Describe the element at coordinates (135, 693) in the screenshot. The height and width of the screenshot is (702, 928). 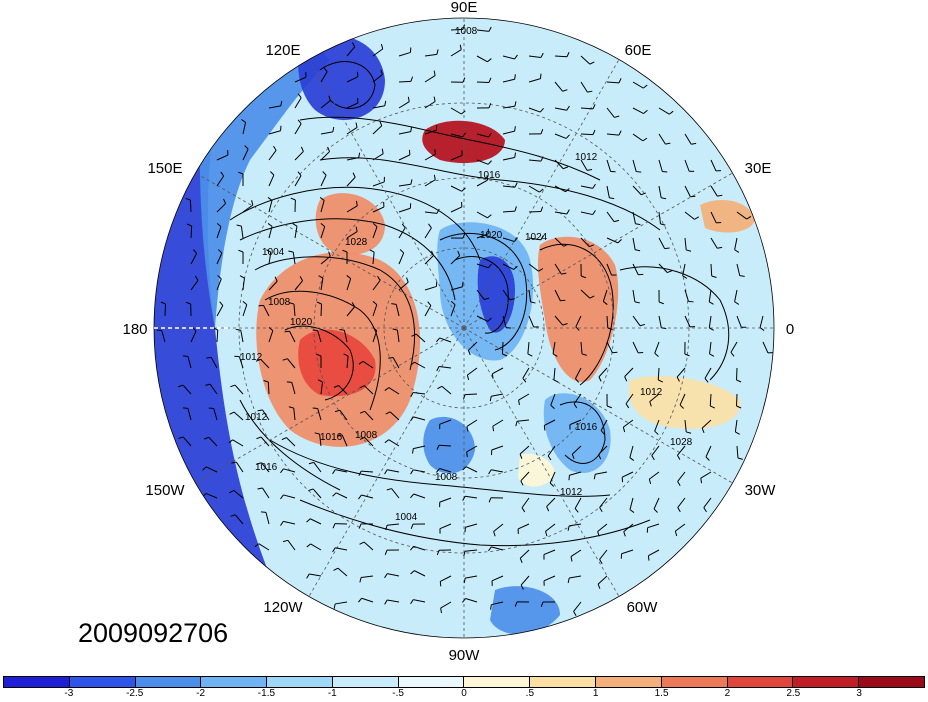
I see `colorbar-tick-label: -2.5` at that location.